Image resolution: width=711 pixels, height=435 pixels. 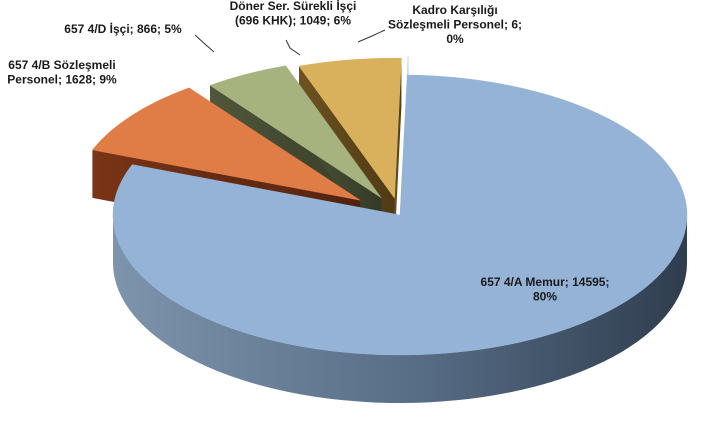 I want to click on slice-4b-sozlesmeli-top, so click(x=226, y=144).